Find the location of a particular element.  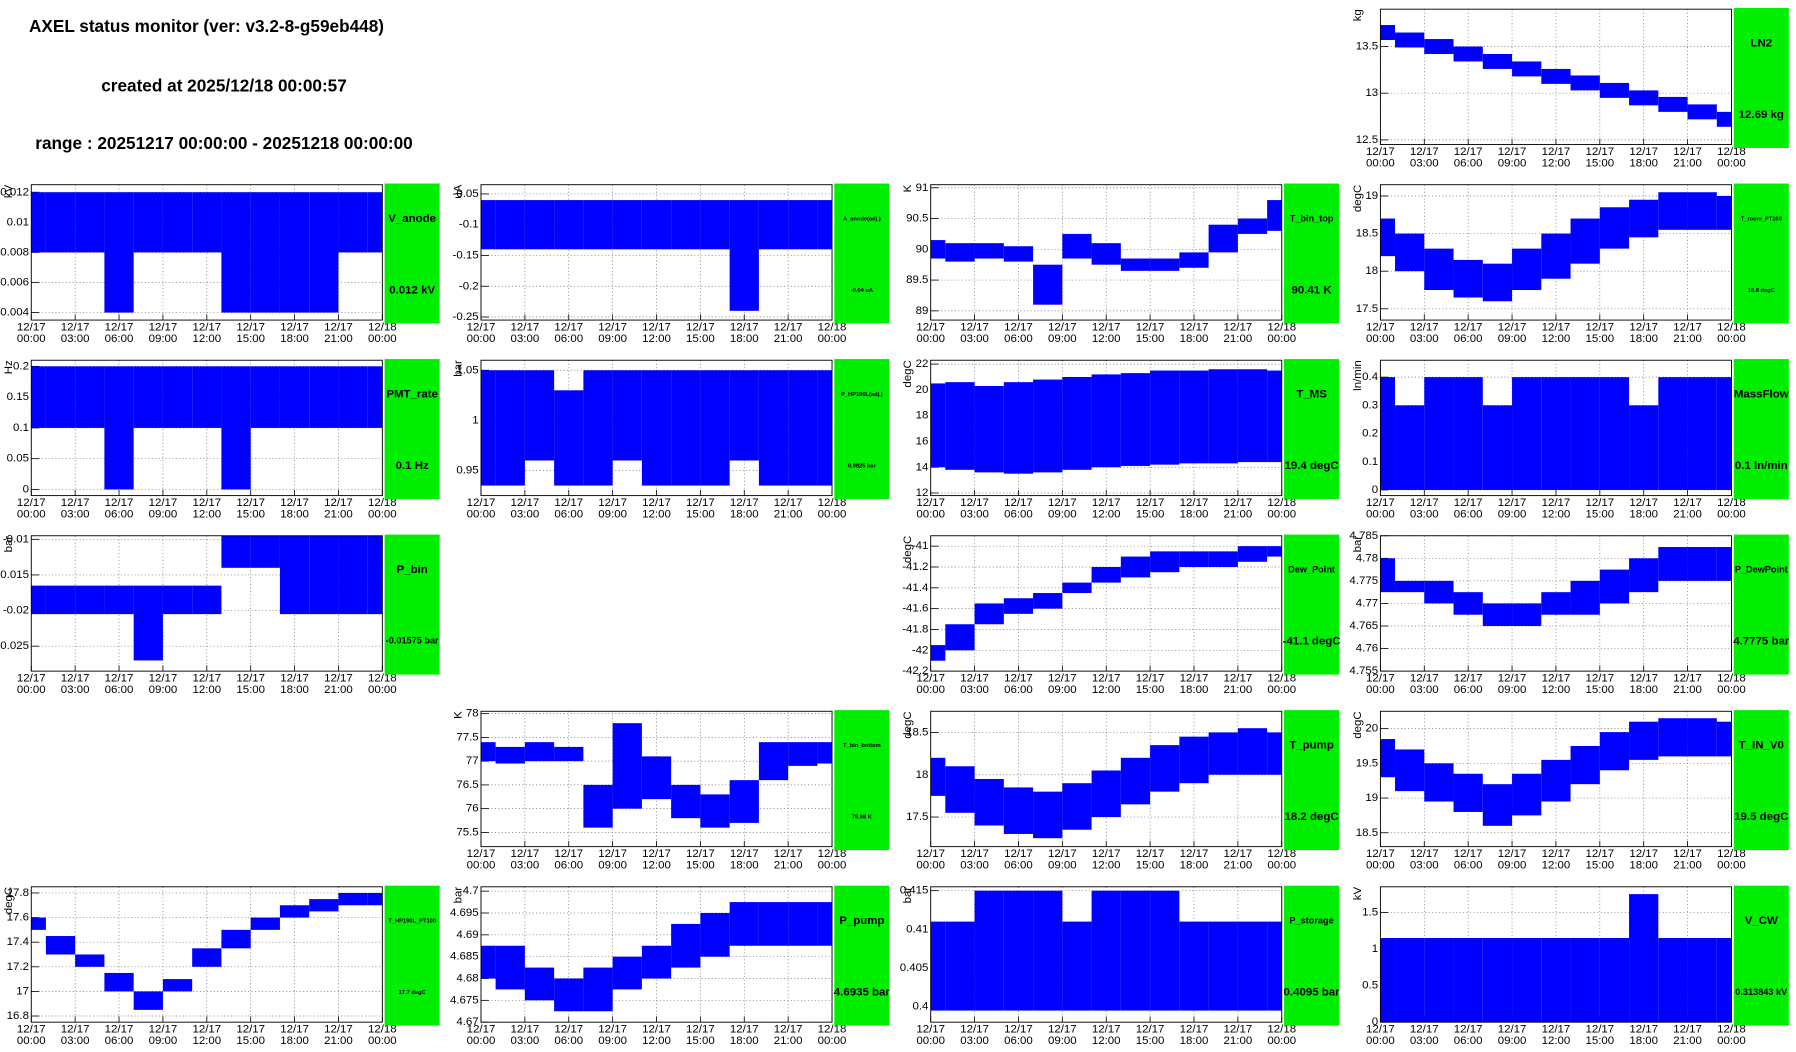

x-tick-label: 12/17 21:00 is located at coordinates (1238, 508).